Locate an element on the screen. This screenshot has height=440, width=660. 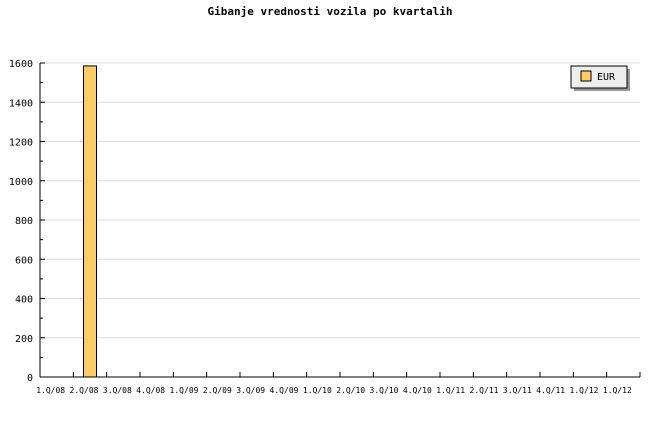
legend: EUR is located at coordinates (600, 78).